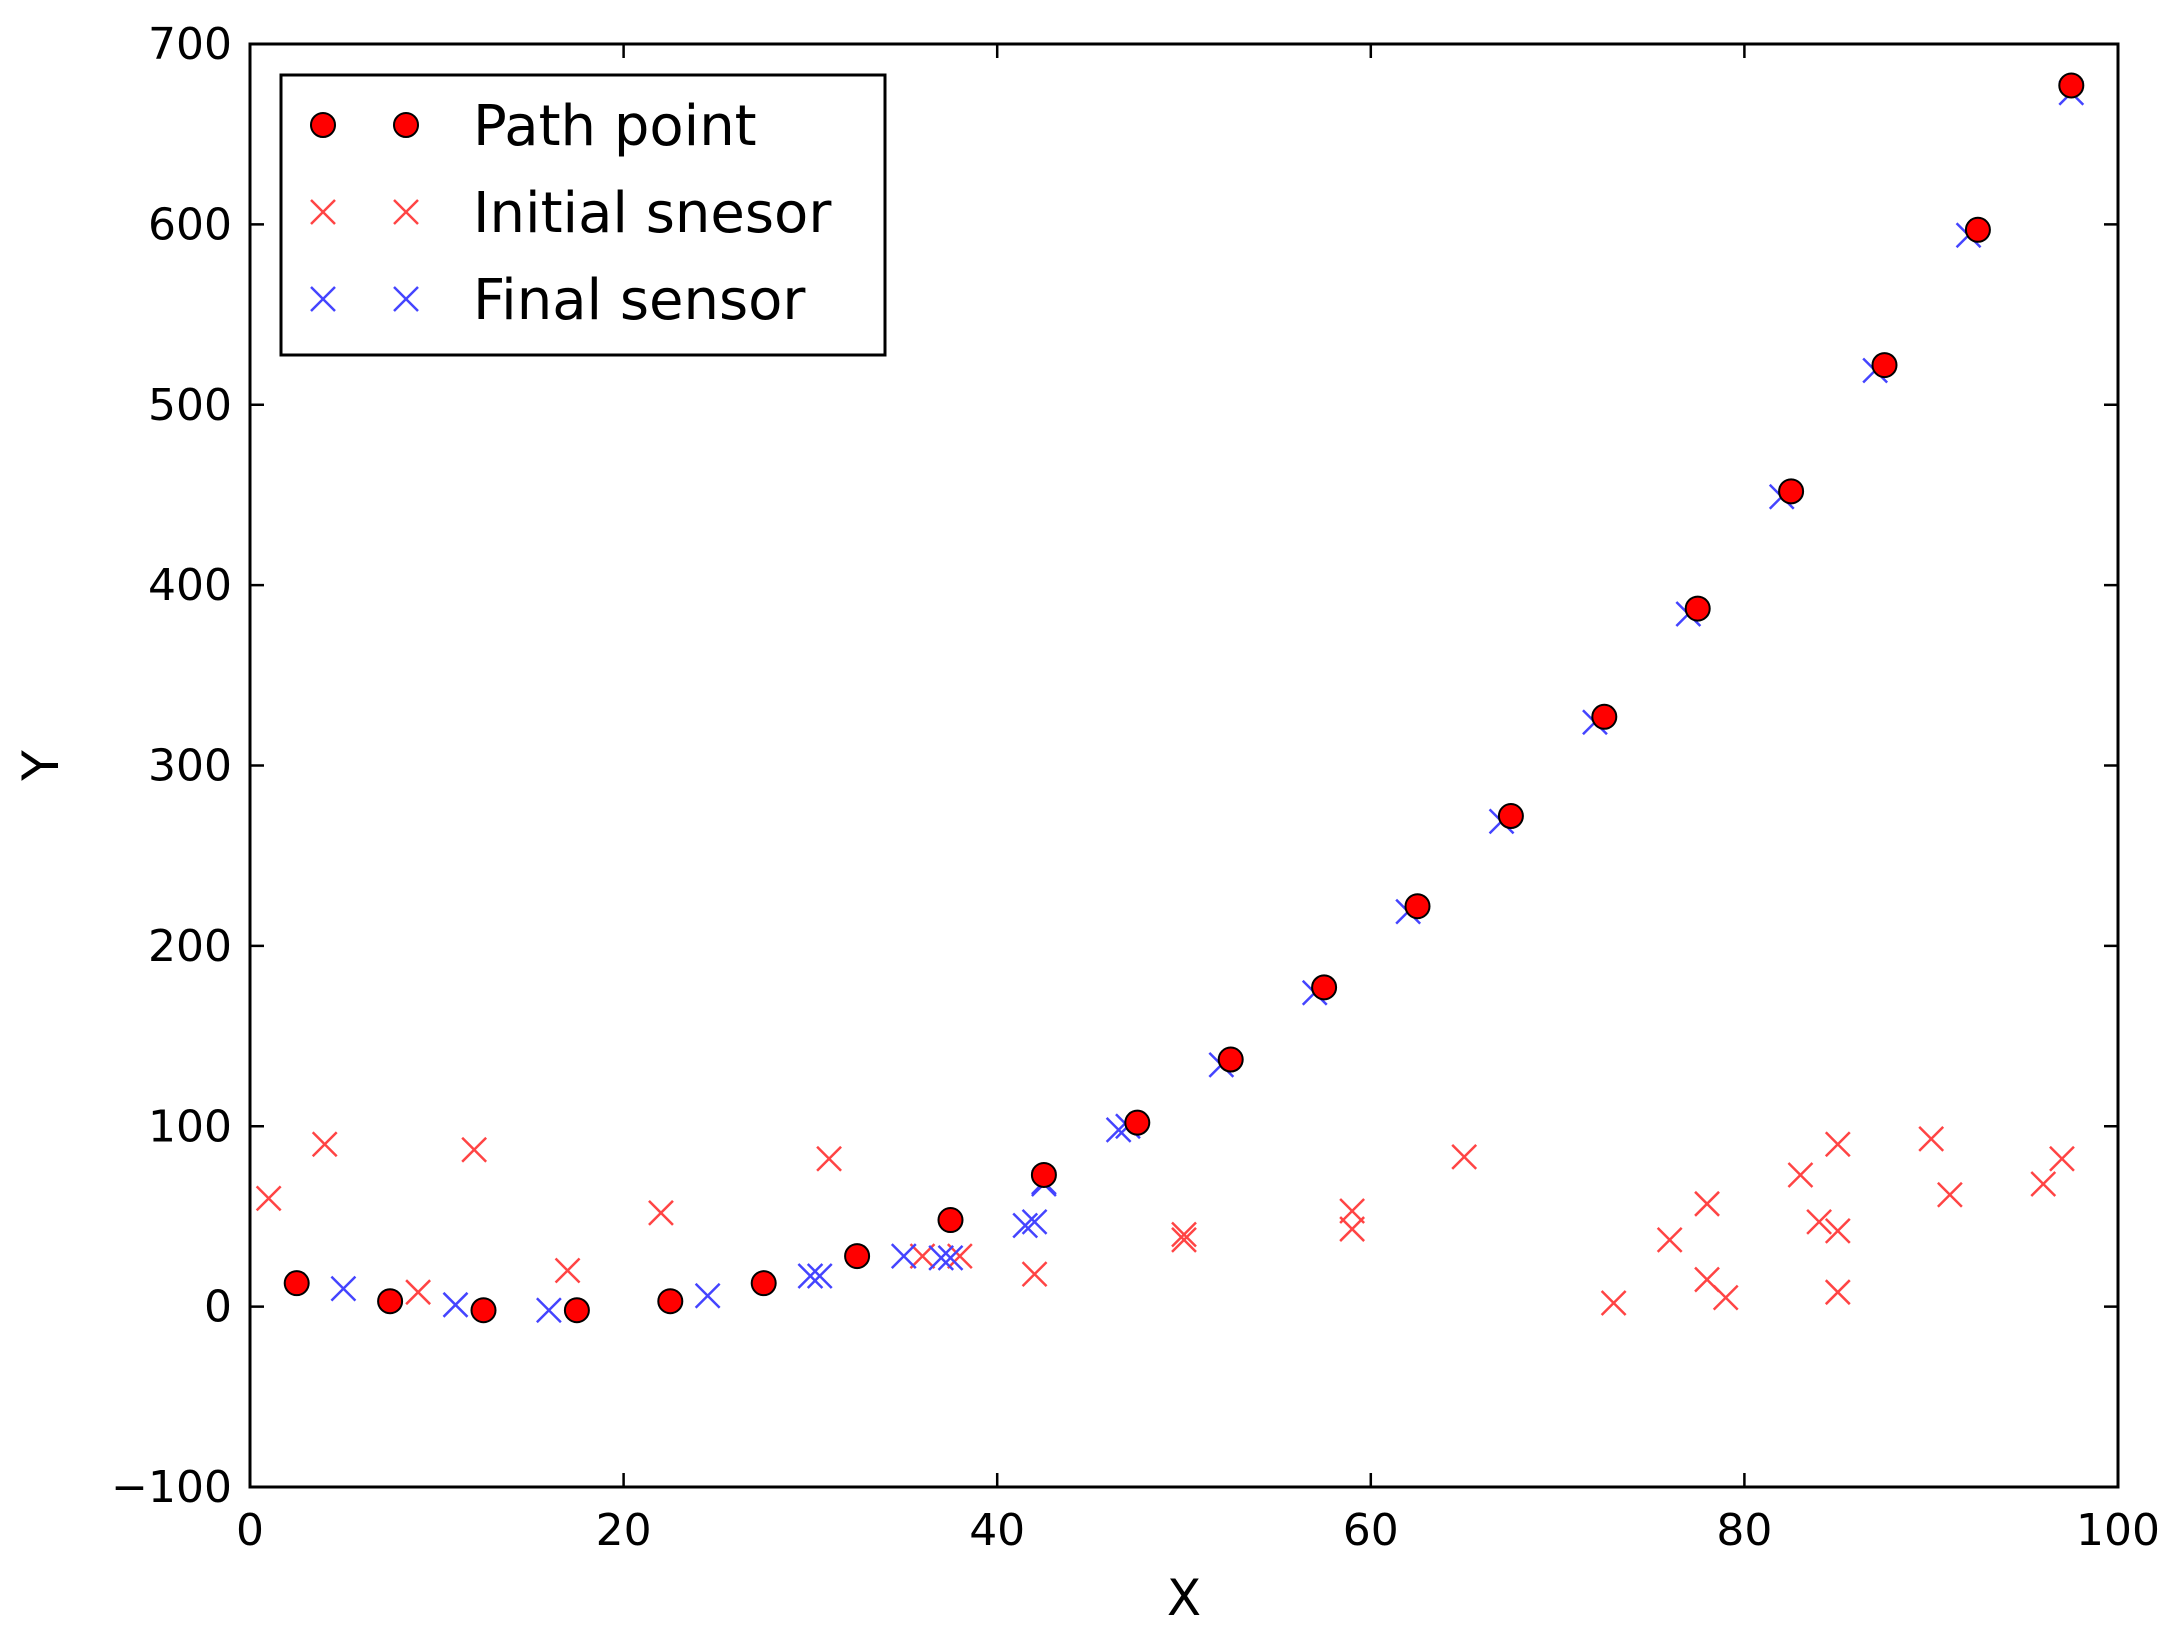 Image resolution: width=2179 pixels, height=1641 pixels. Describe the element at coordinates (639, 300) in the screenshot. I see `legend-label: Final sensor` at that location.